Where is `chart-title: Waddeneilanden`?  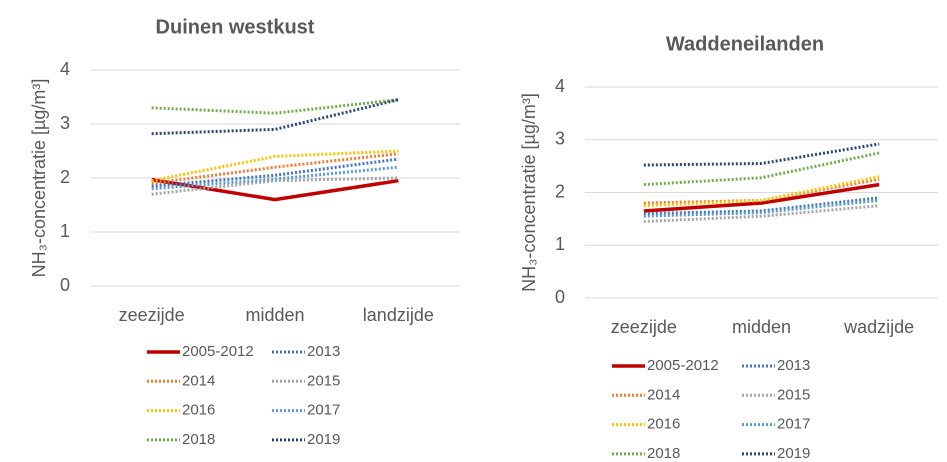 chart-title: Waddeneilanden is located at coordinates (745, 44).